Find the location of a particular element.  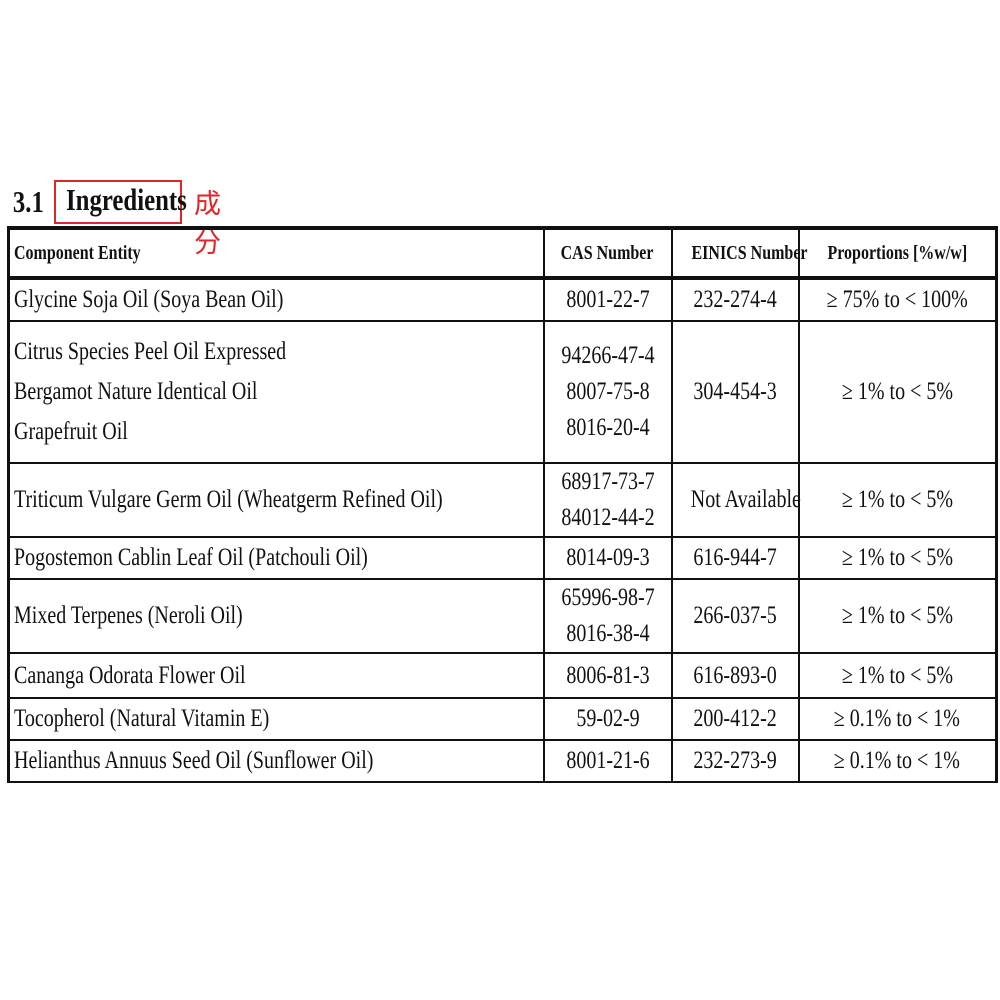

component-entity-cell: Cananga Odorata Flower Oil is located at coordinates (276, 675).